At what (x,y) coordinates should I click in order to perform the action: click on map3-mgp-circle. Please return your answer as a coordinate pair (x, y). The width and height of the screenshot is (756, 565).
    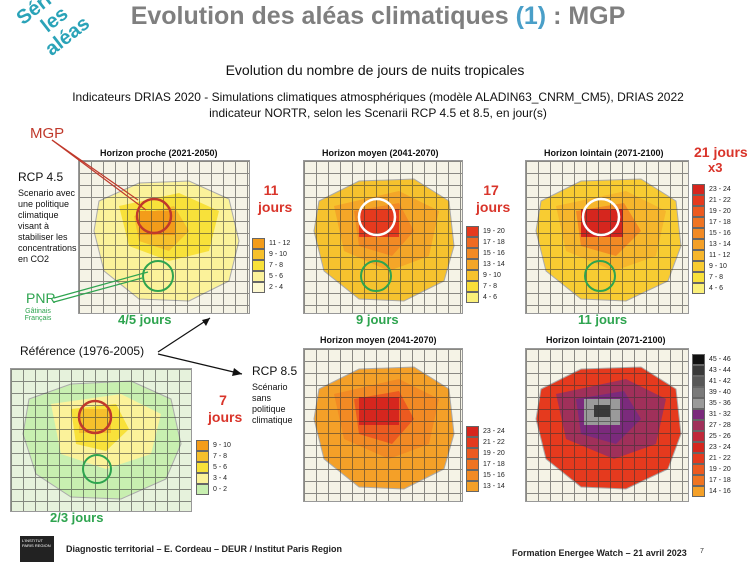
    Looking at the image, I should click on (601, 217).